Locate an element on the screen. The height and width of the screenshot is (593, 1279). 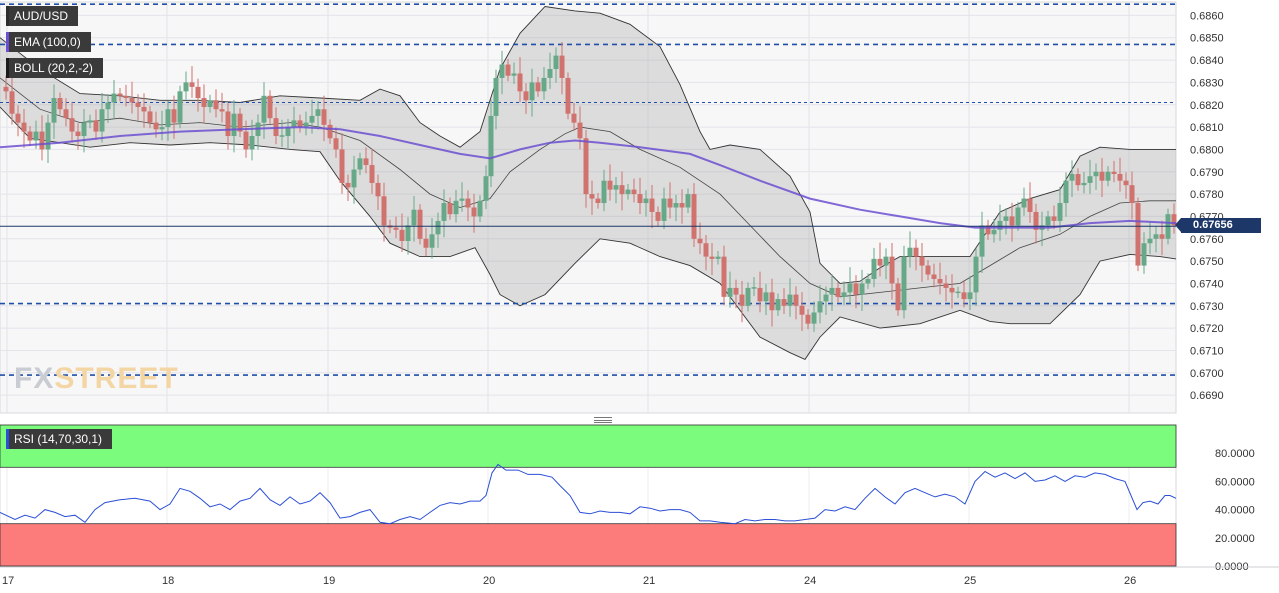
pane-splitter-handle is located at coordinates (603, 420).